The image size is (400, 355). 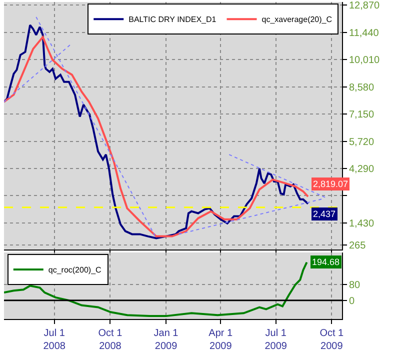 What do you see at coordinates (166, 340) in the screenshot?
I see `x-tick-label: Jan 1 2009` at bounding box center [166, 340].